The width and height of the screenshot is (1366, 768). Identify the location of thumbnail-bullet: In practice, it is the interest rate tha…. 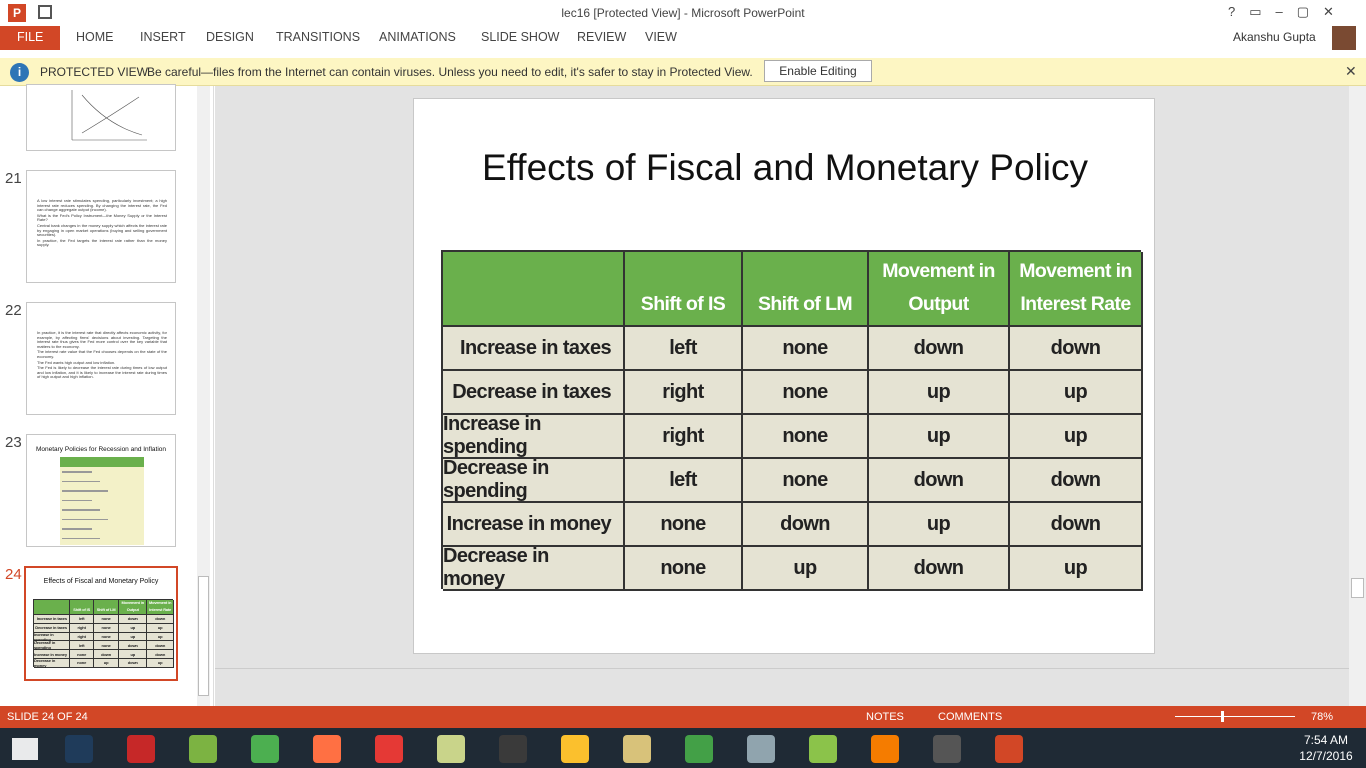
(102, 339).